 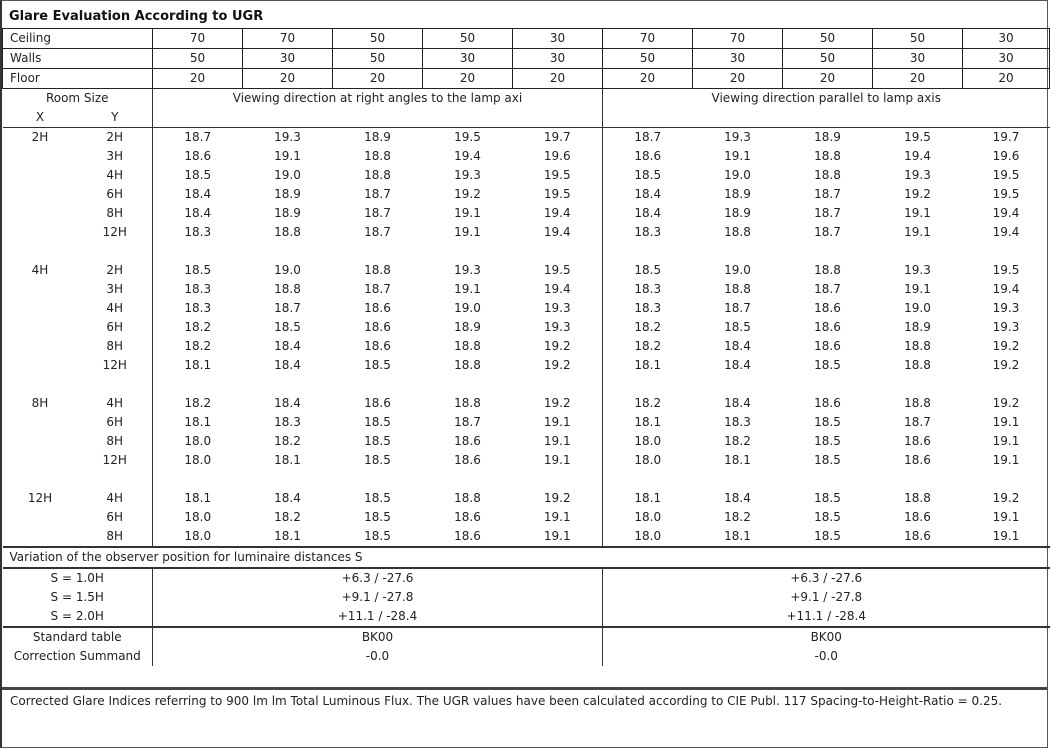 What do you see at coordinates (40, 403) in the screenshot?
I see `room-x: 8H` at bounding box center [40, 403].